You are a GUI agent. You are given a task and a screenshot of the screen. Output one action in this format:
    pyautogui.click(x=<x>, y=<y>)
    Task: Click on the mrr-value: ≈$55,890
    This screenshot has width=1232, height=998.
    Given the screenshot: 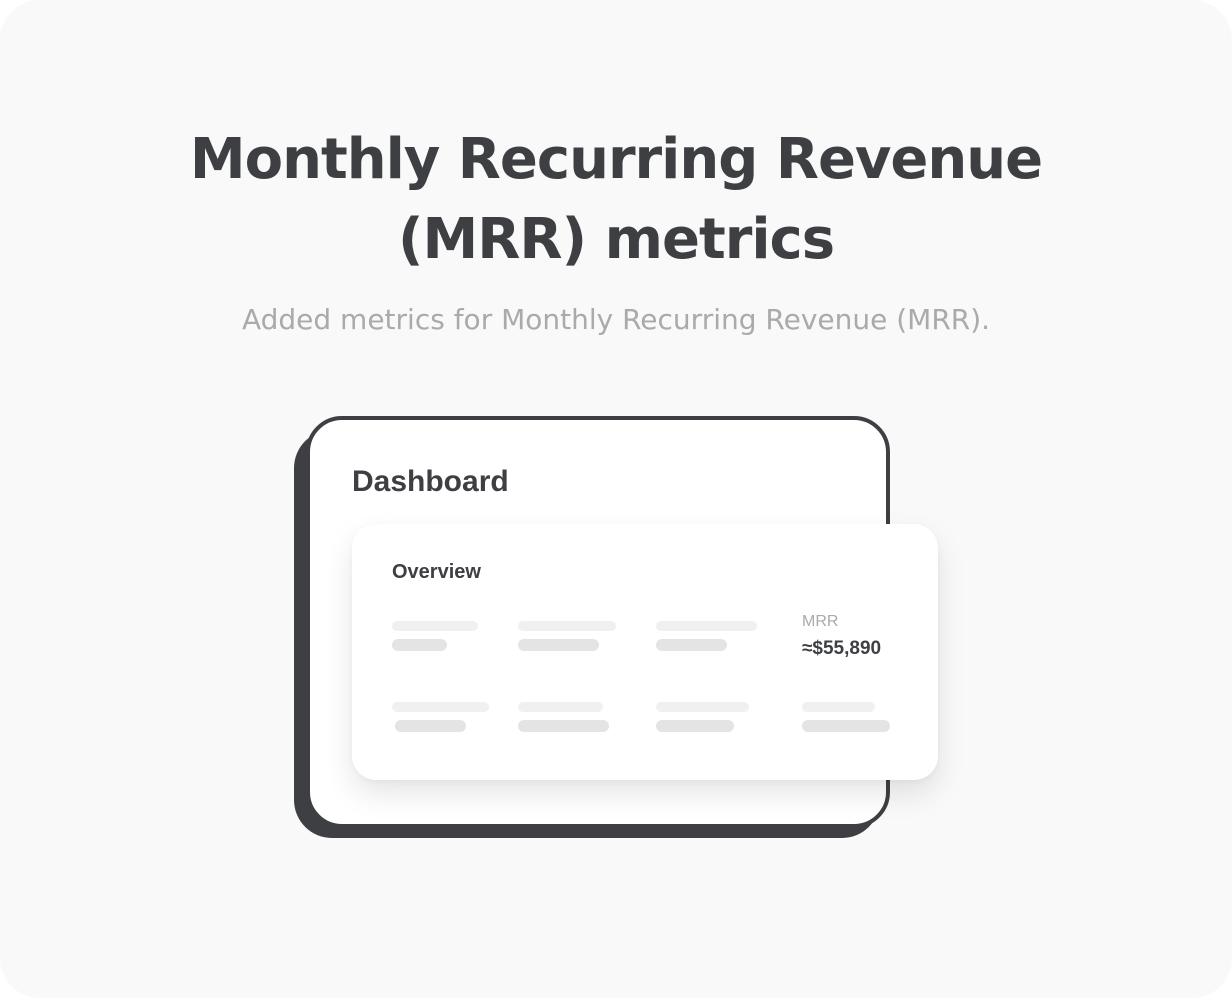 What is the action you would take?
    pyautogui.click(x=842, y=648)
    